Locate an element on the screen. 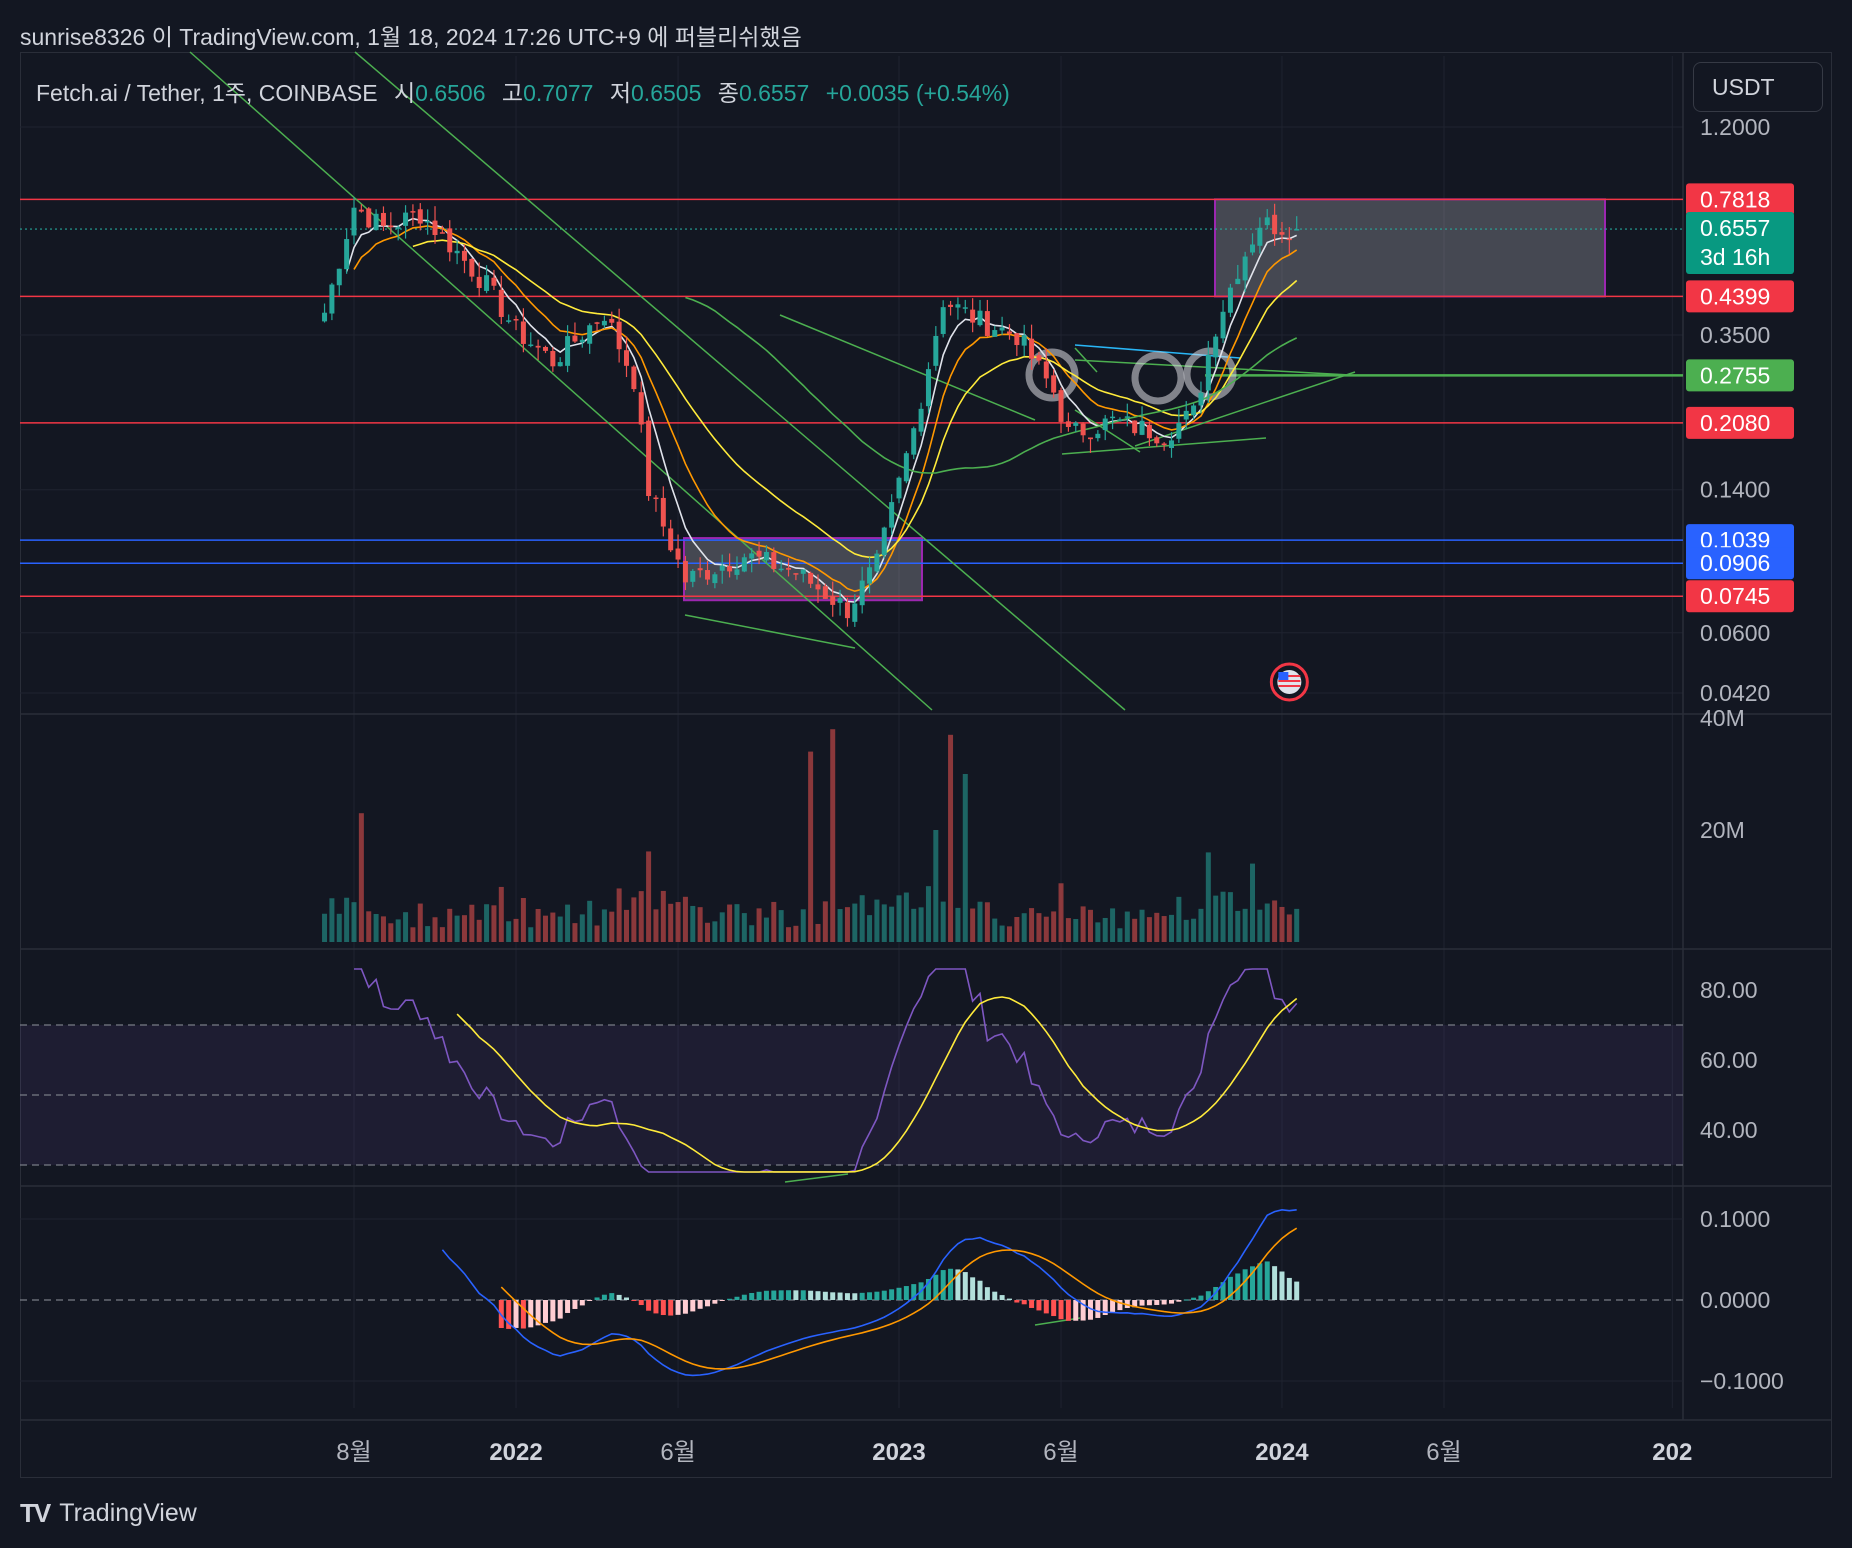  events is located at coordinates (1289, 682).